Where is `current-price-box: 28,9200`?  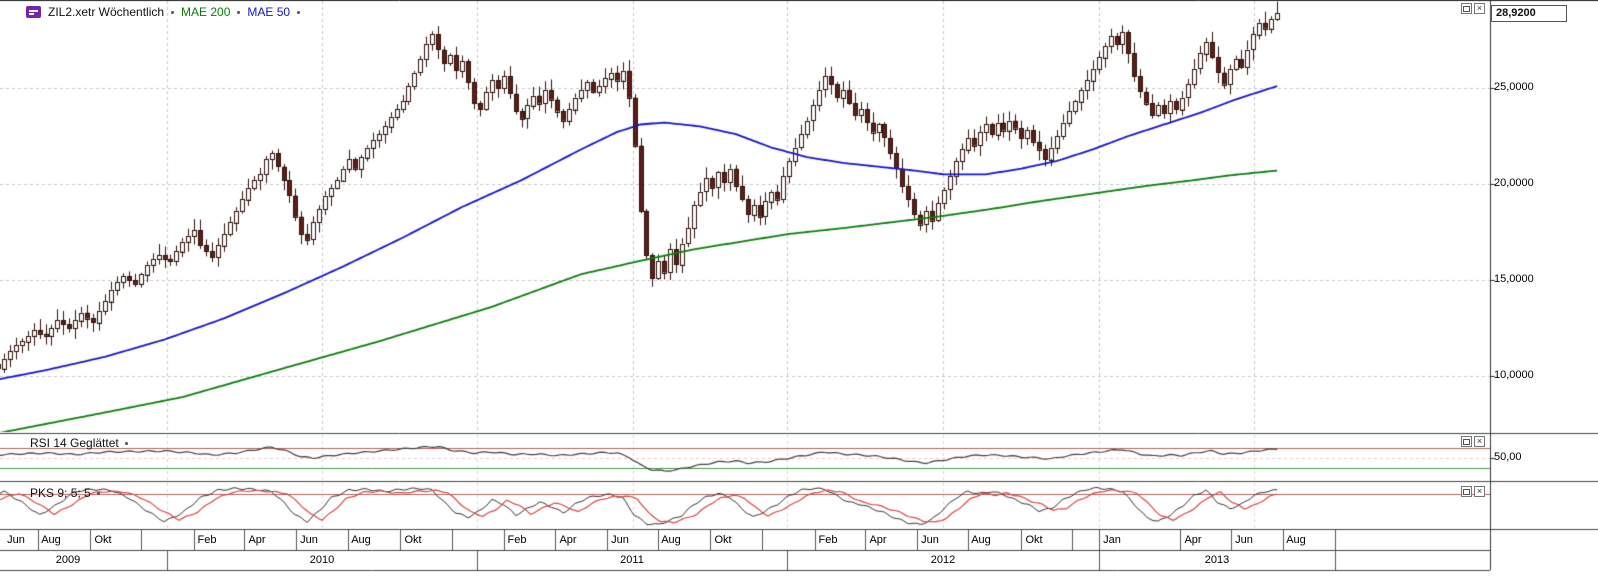
current-price-box: 28,9200 is located at coordinates (1529, 13).